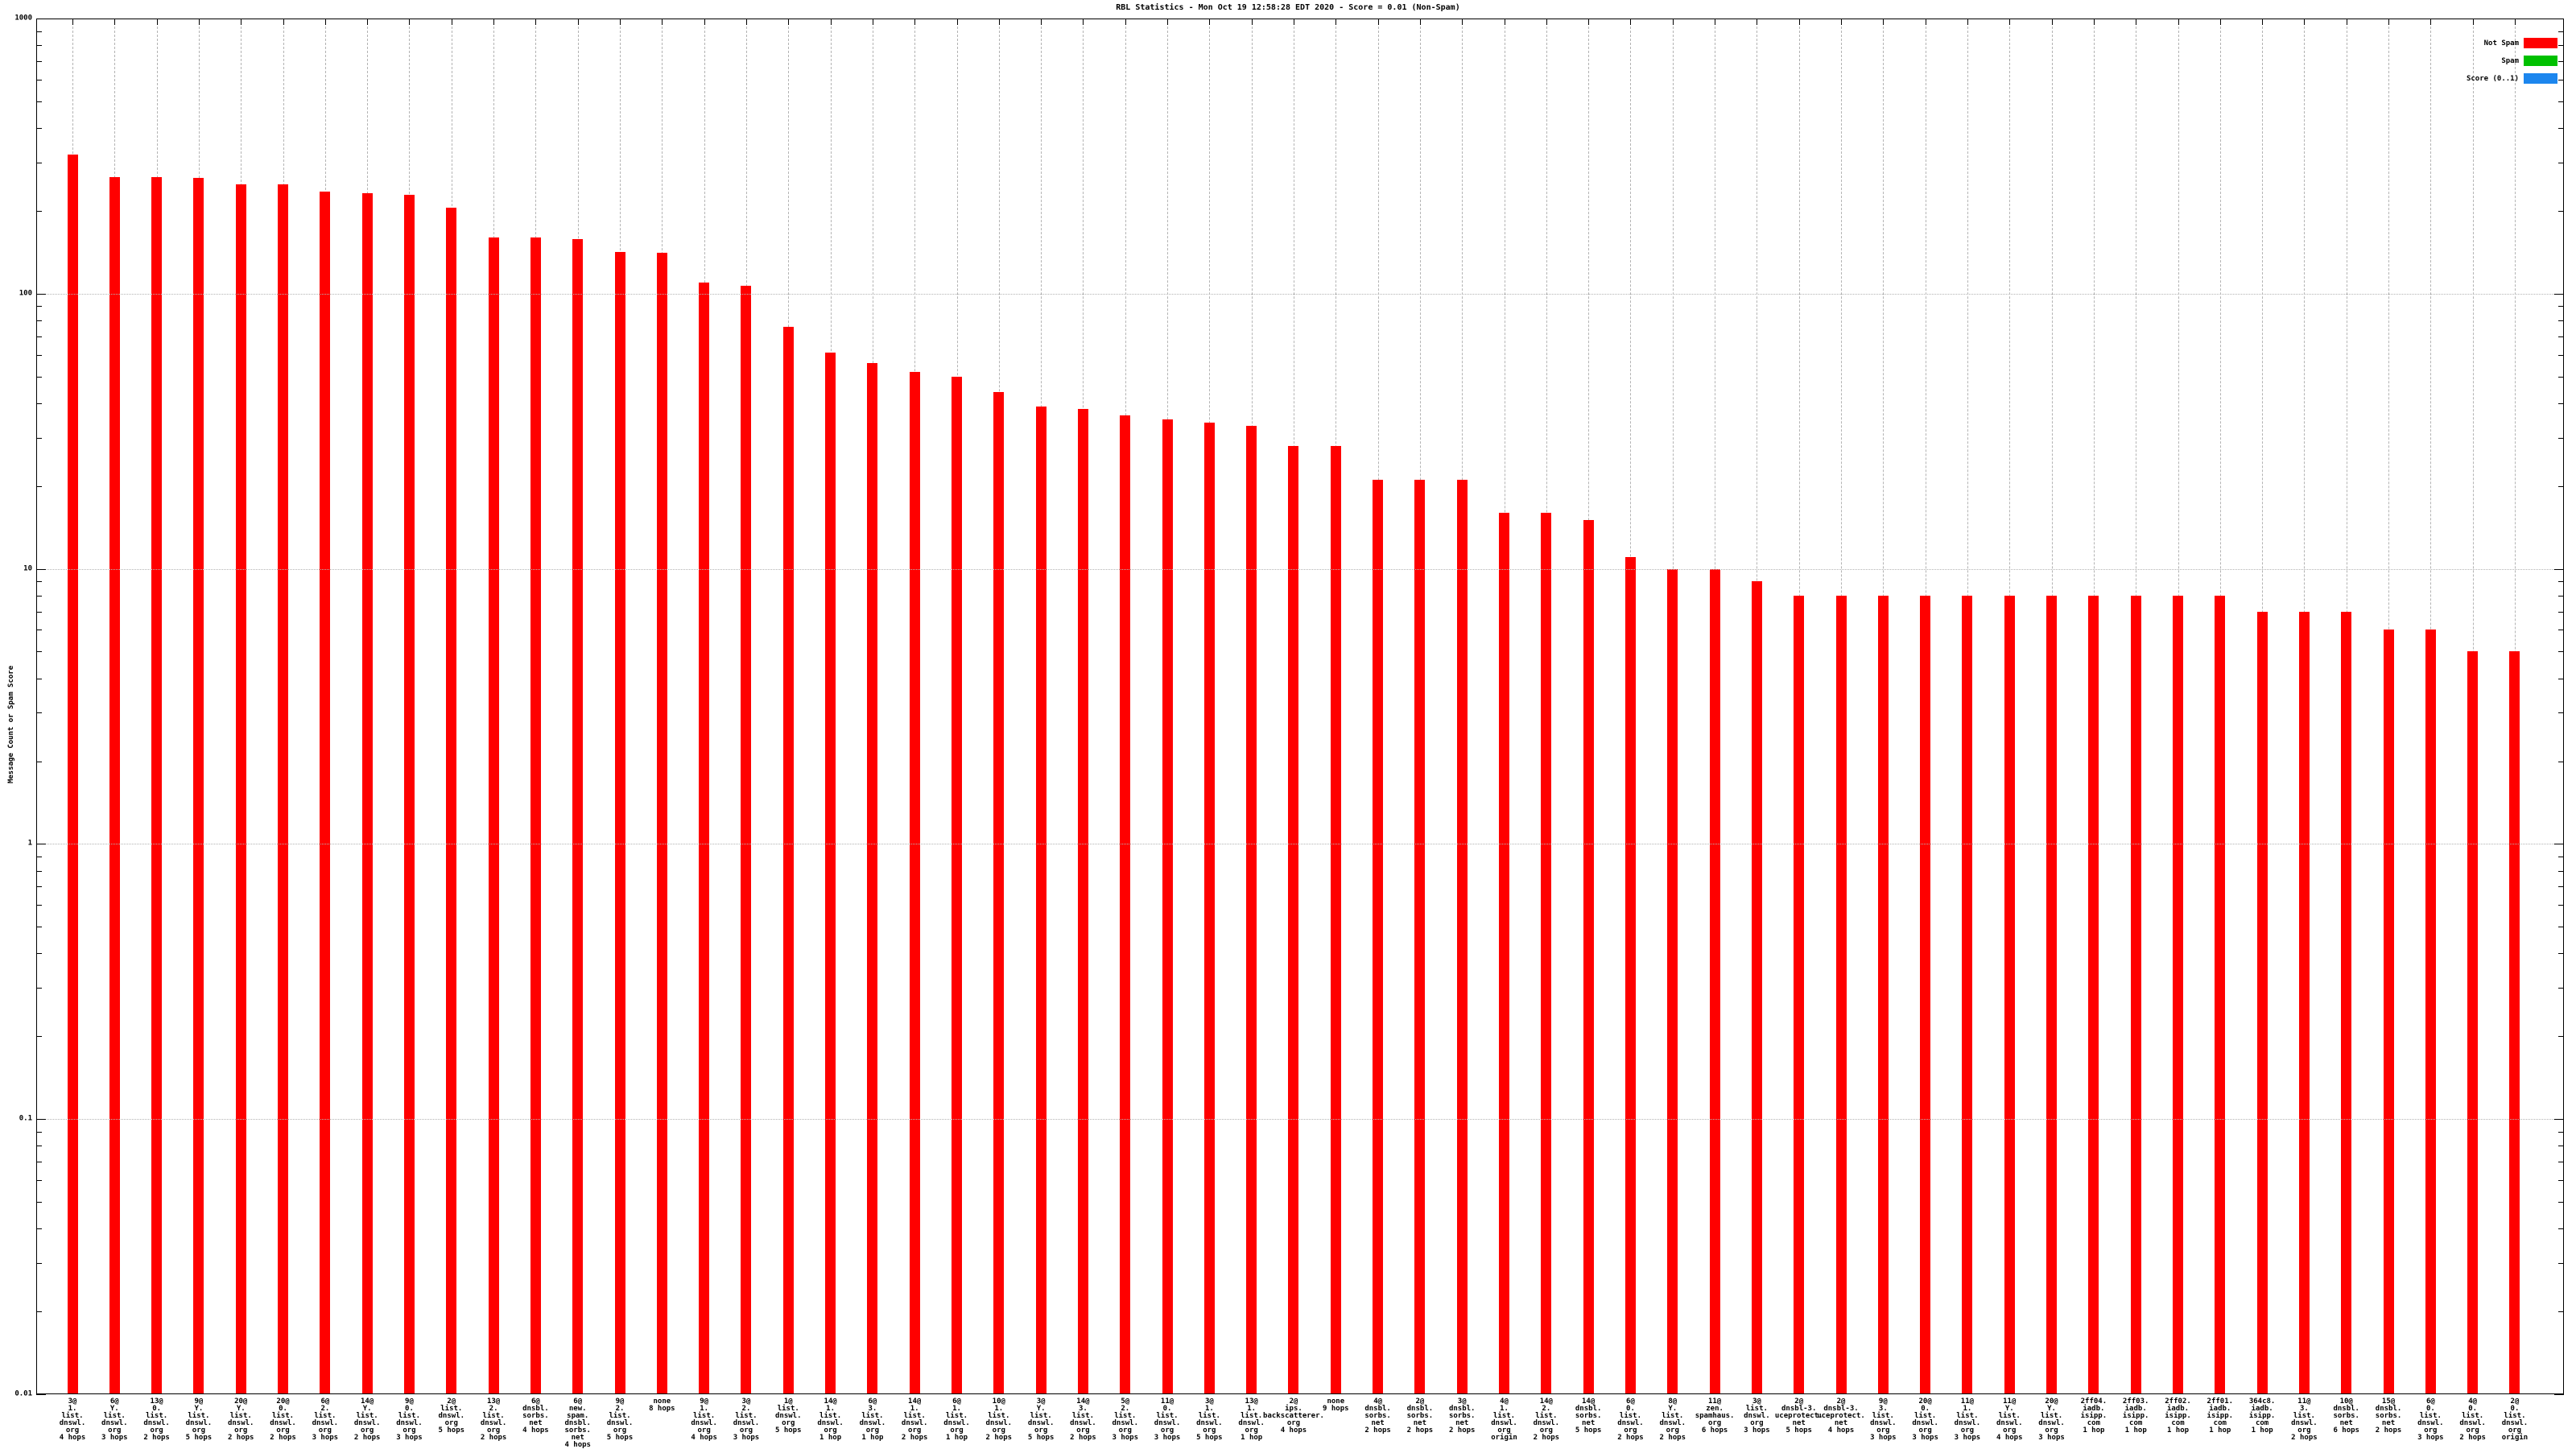 This screenshot has height=1449, width=2576. What do you see at coordinates (114, 1419) in the screenshot?
I see `x-tick-label: 6@ Y. list. dnswl. org 3 hops` at bounding box center [114, 1419].